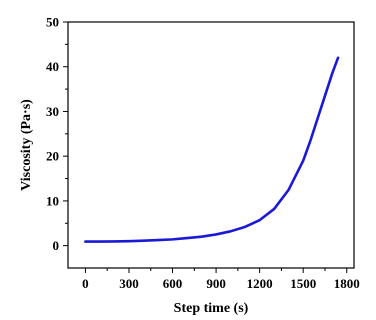 The height and width of the screenshot is (320, 376). I want to click on y-tick-label: 20, so click(52, 156).